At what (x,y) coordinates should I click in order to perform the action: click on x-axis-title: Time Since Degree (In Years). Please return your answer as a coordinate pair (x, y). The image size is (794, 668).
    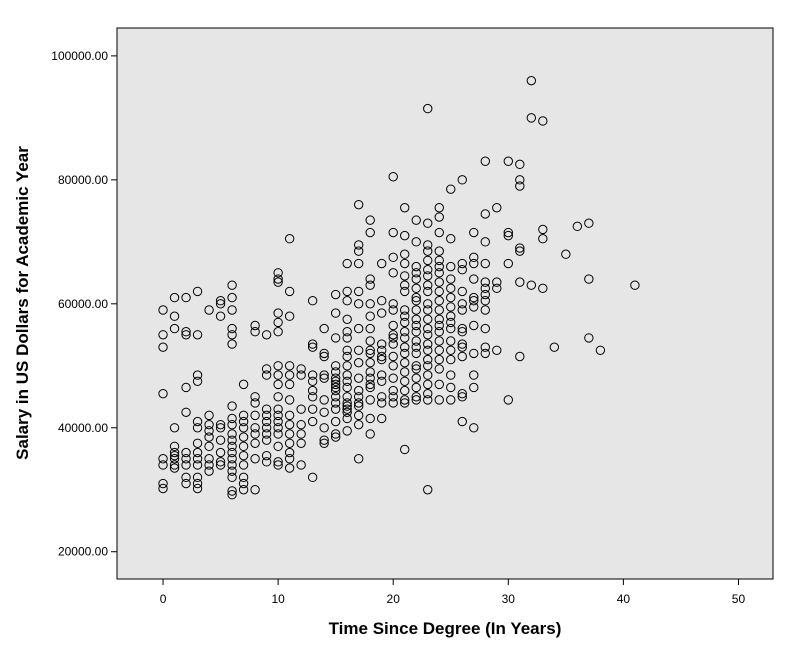
    Looking at the image, I should click on (445, 628).